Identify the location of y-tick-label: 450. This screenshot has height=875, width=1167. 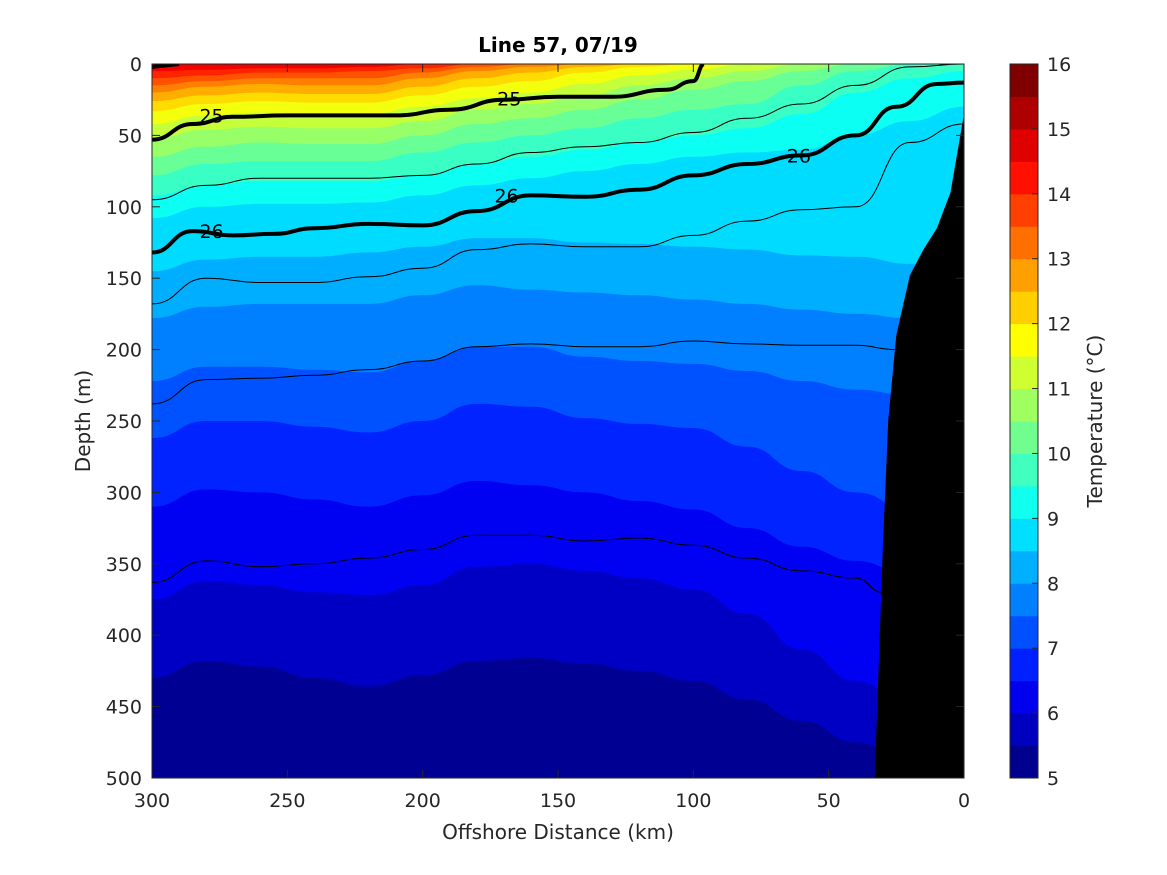
(124, 708).